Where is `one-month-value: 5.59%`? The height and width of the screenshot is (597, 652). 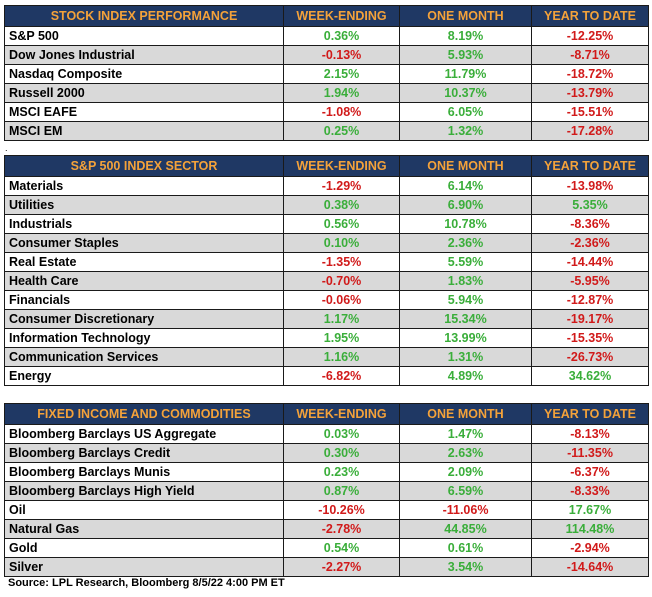 one-month-value: 5.59% is located at coordinates (465, 262).